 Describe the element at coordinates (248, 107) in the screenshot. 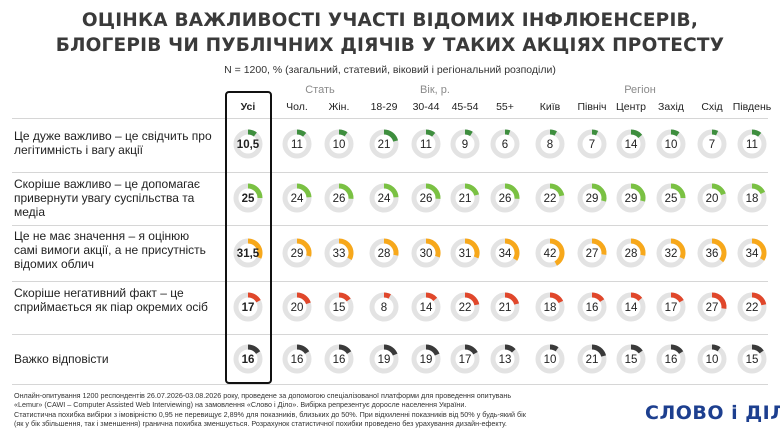

I see `column-label: Усі` at that location.